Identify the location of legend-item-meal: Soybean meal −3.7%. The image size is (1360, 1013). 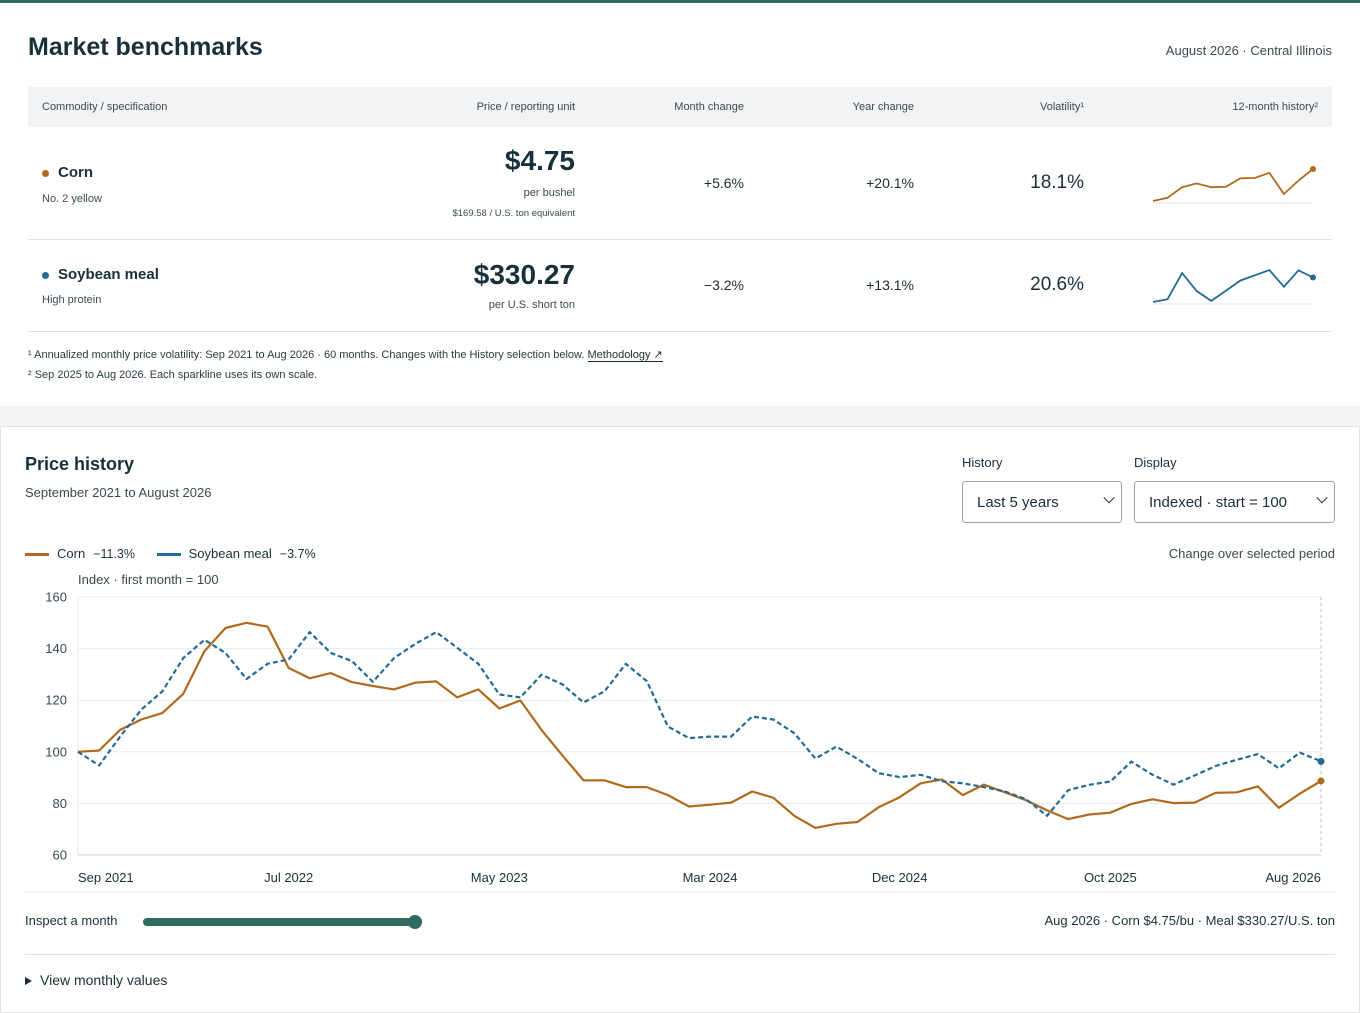
(236, 553).